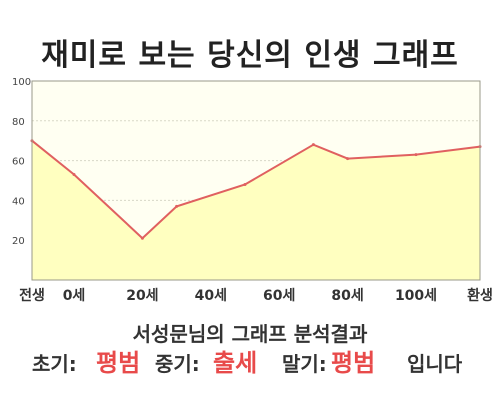 The image size is (500, 400). I want to click on x-tick-label: 100세, so click(416, 296).